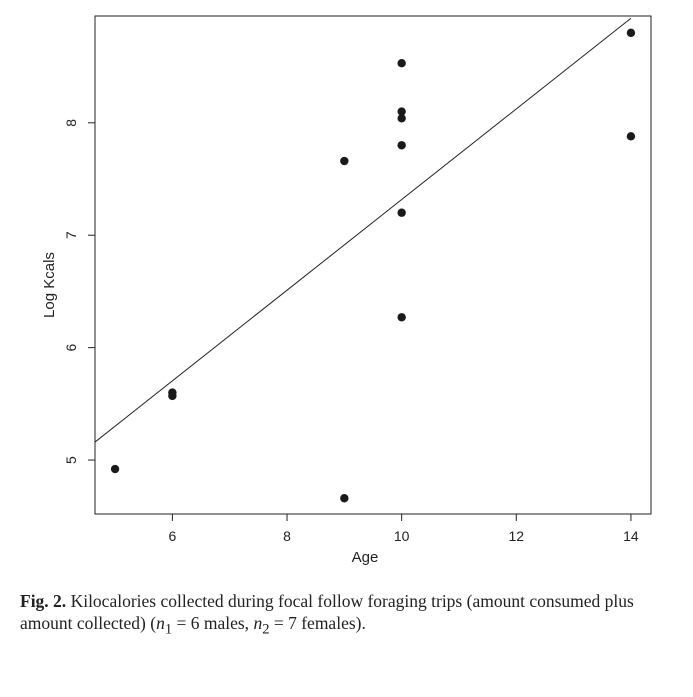  What do you see at coordinates (258, 623) in the screenshot?
I see `n2-symbol: n` at bounding box center [258, 623].